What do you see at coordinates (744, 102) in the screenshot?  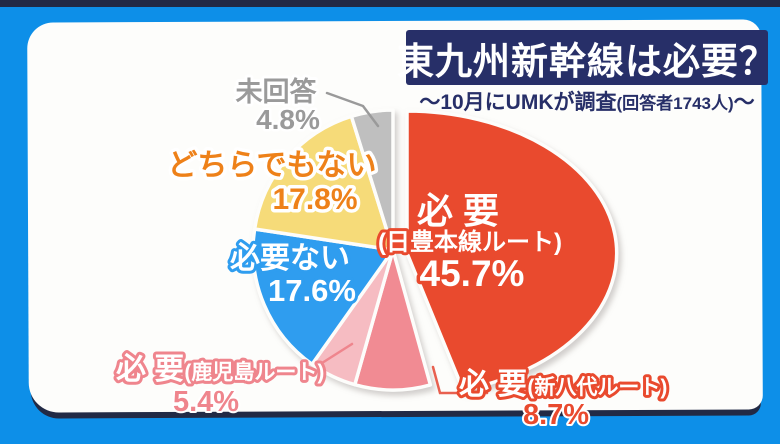 I see `subtitle-suffix: 〜` at bounding box center [744, 102].